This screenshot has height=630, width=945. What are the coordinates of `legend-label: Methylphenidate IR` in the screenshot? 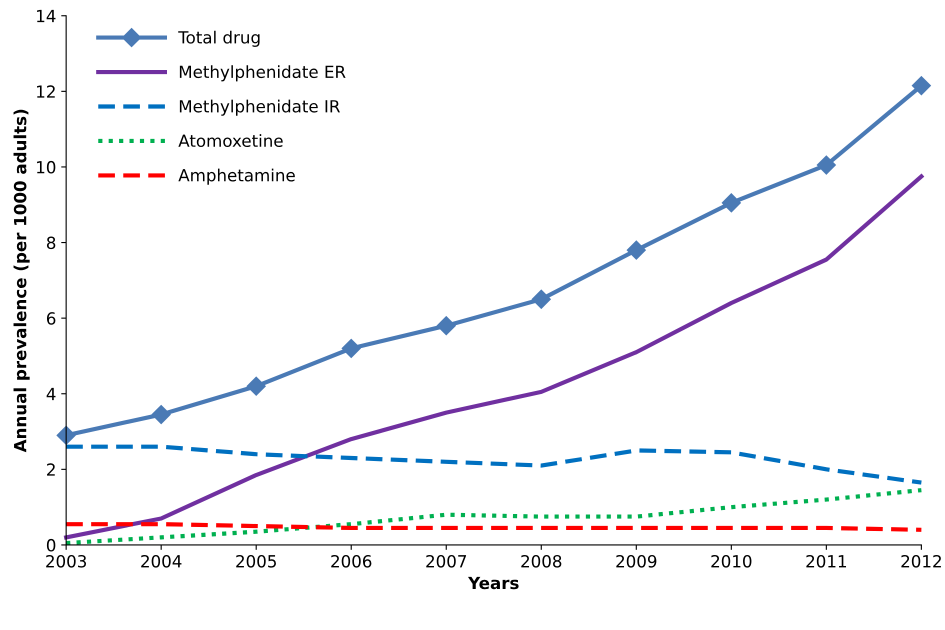 It's located at (260, 108).